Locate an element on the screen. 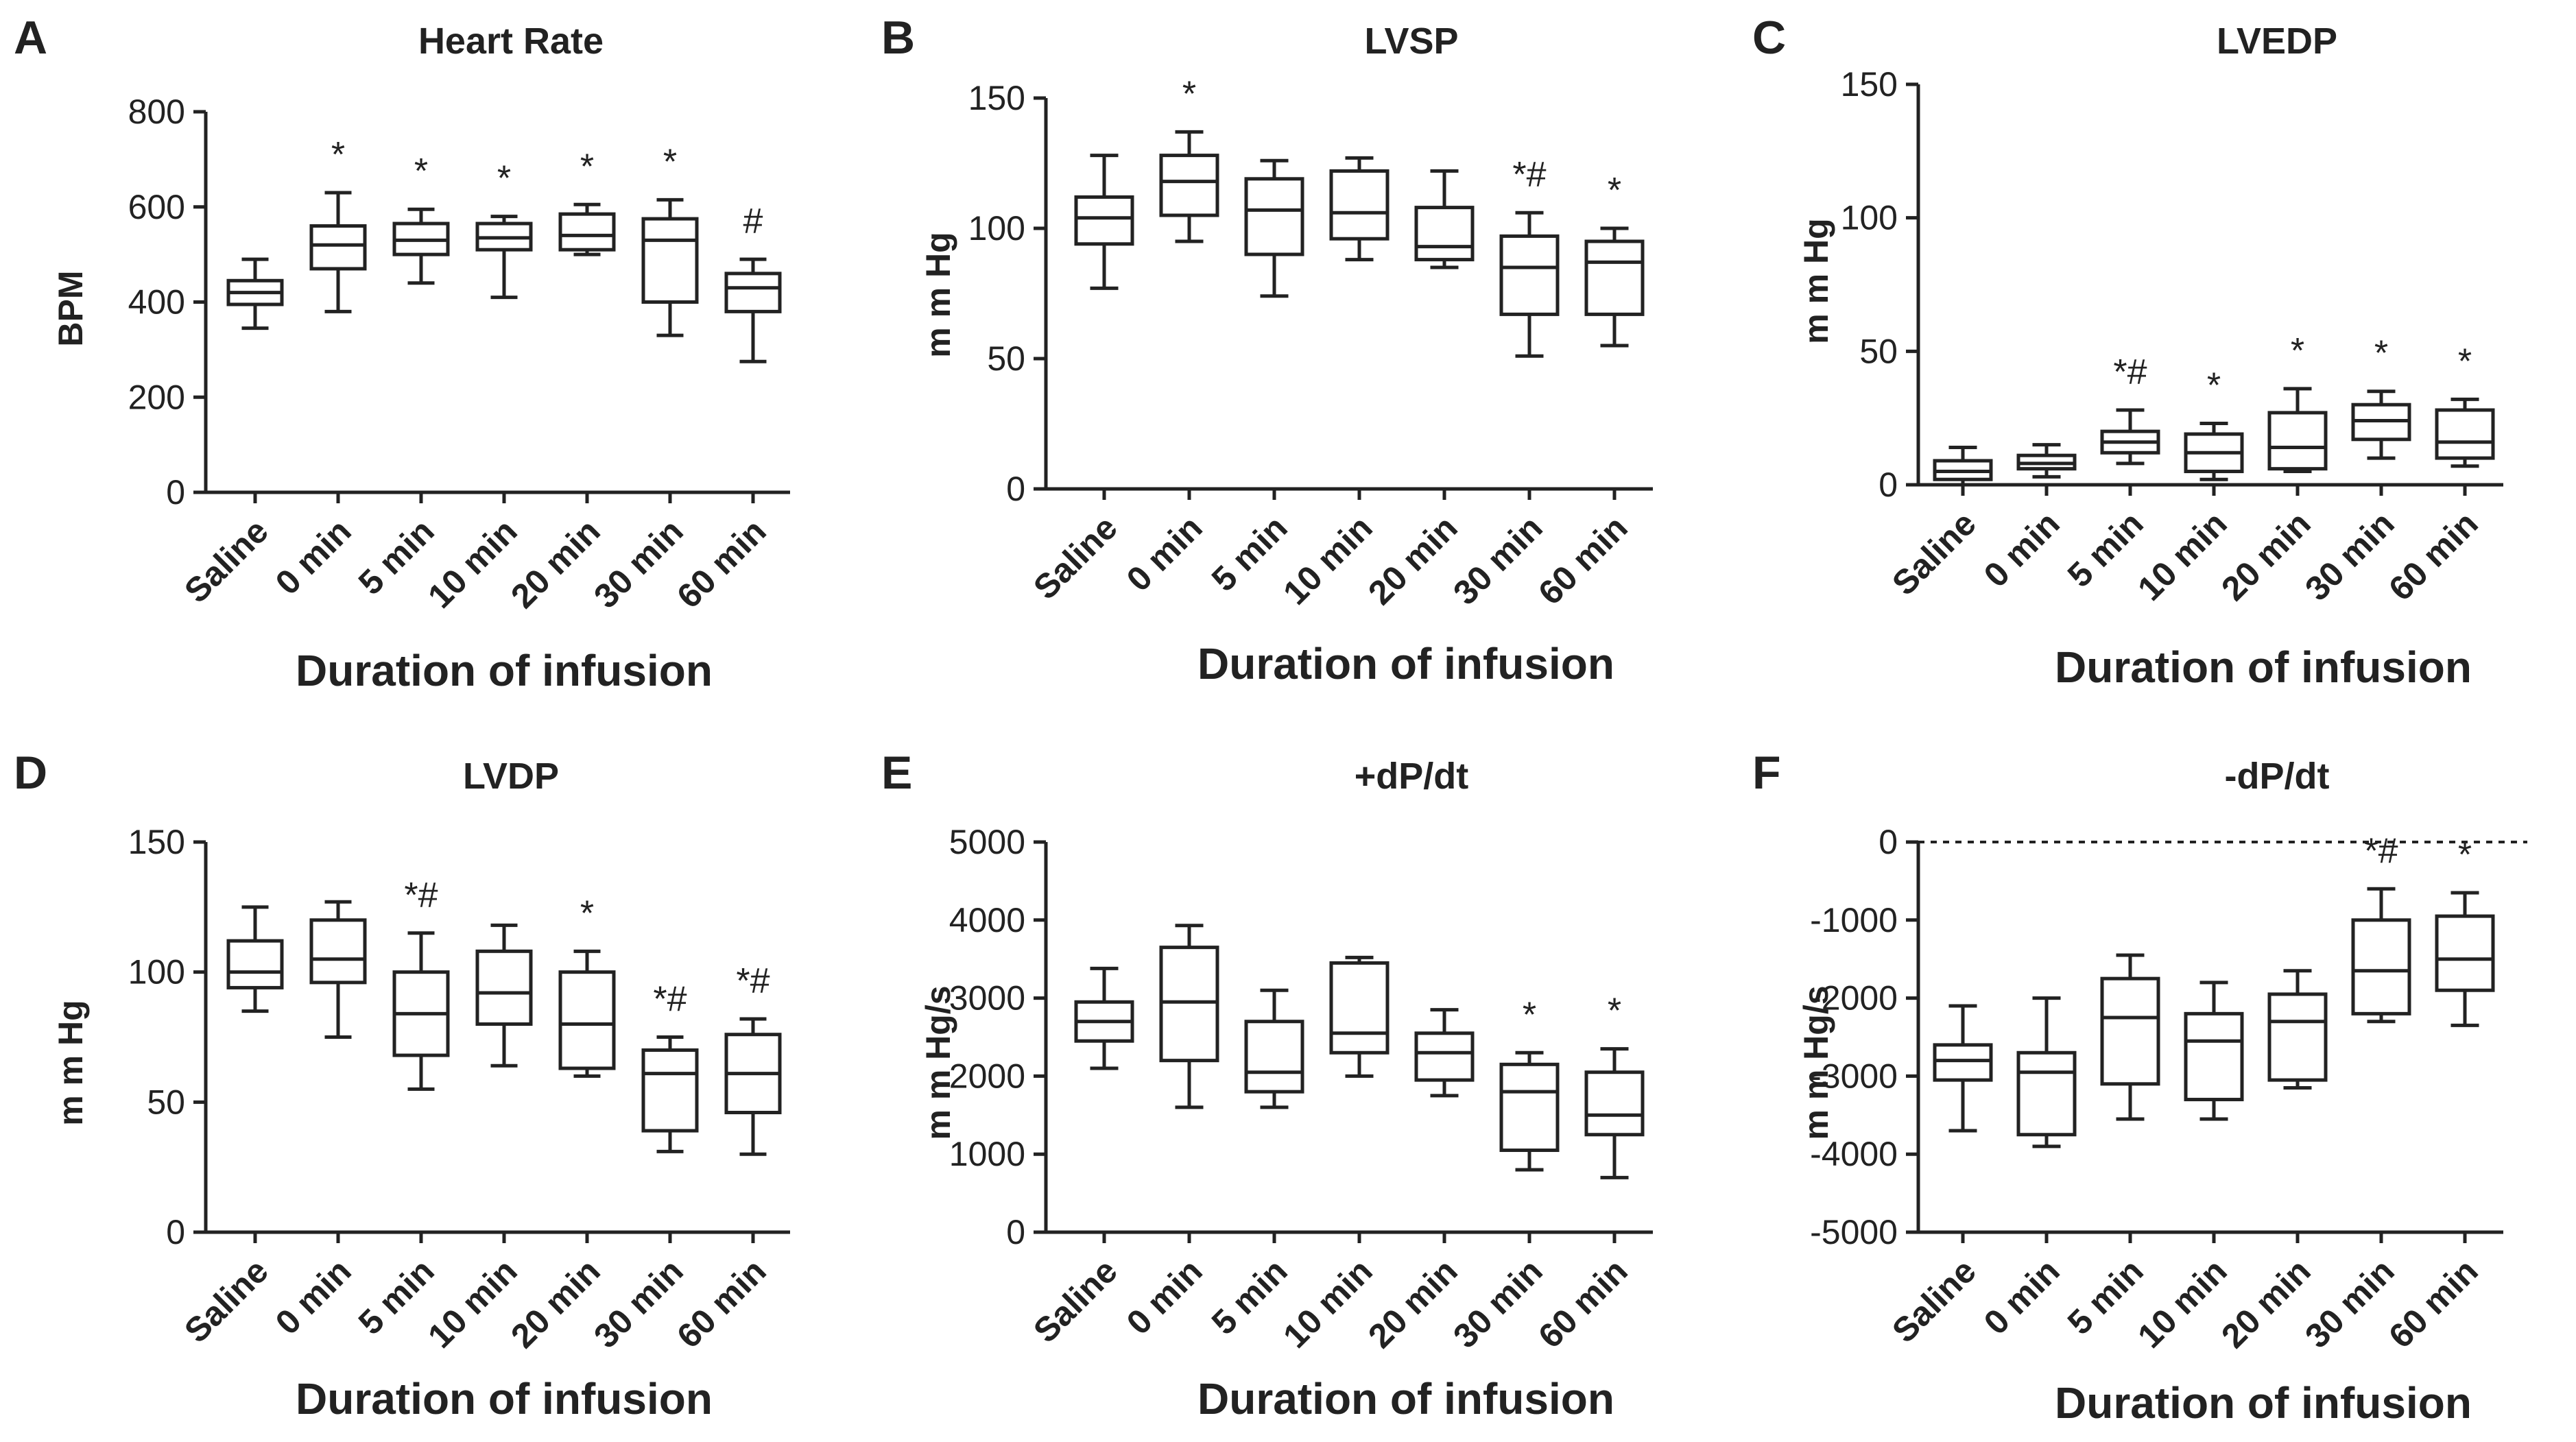 The height and width of the screenshot is (1442, 2576). y-tick-label: -5000 is located at coordinates (1854, 1232).